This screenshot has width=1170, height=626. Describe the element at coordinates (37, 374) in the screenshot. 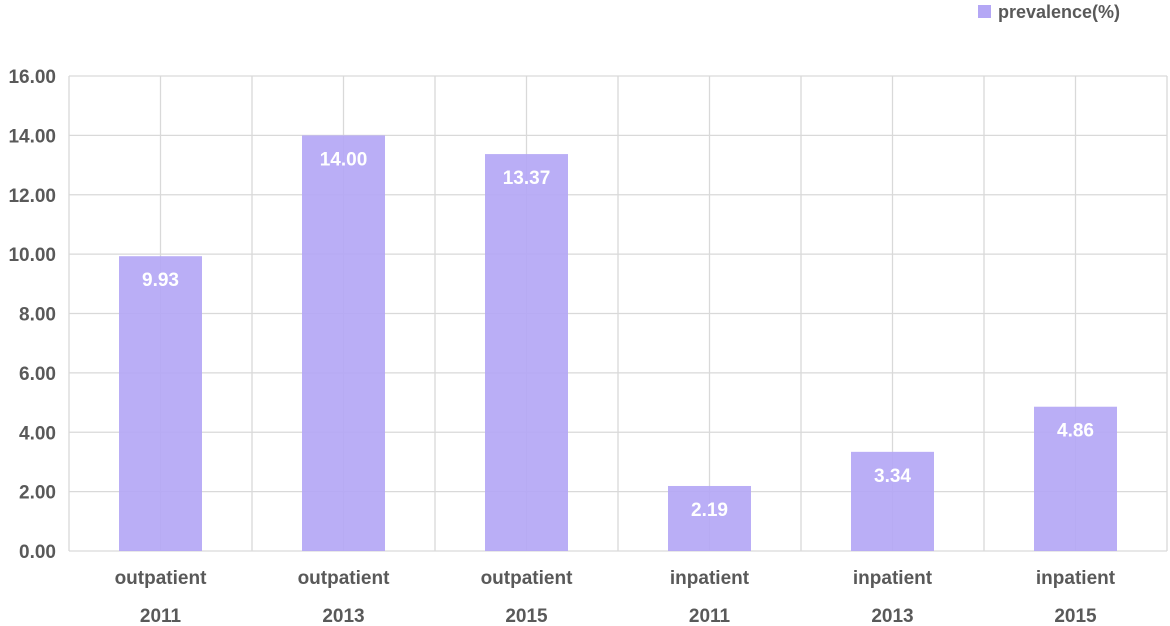

I see `y-tick-label: 6.00` at that location.